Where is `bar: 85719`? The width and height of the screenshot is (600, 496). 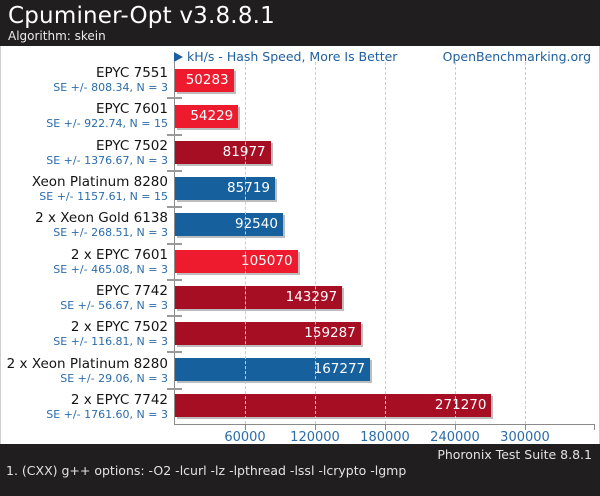
bar: 85719 is located at coordinates (225, 189).